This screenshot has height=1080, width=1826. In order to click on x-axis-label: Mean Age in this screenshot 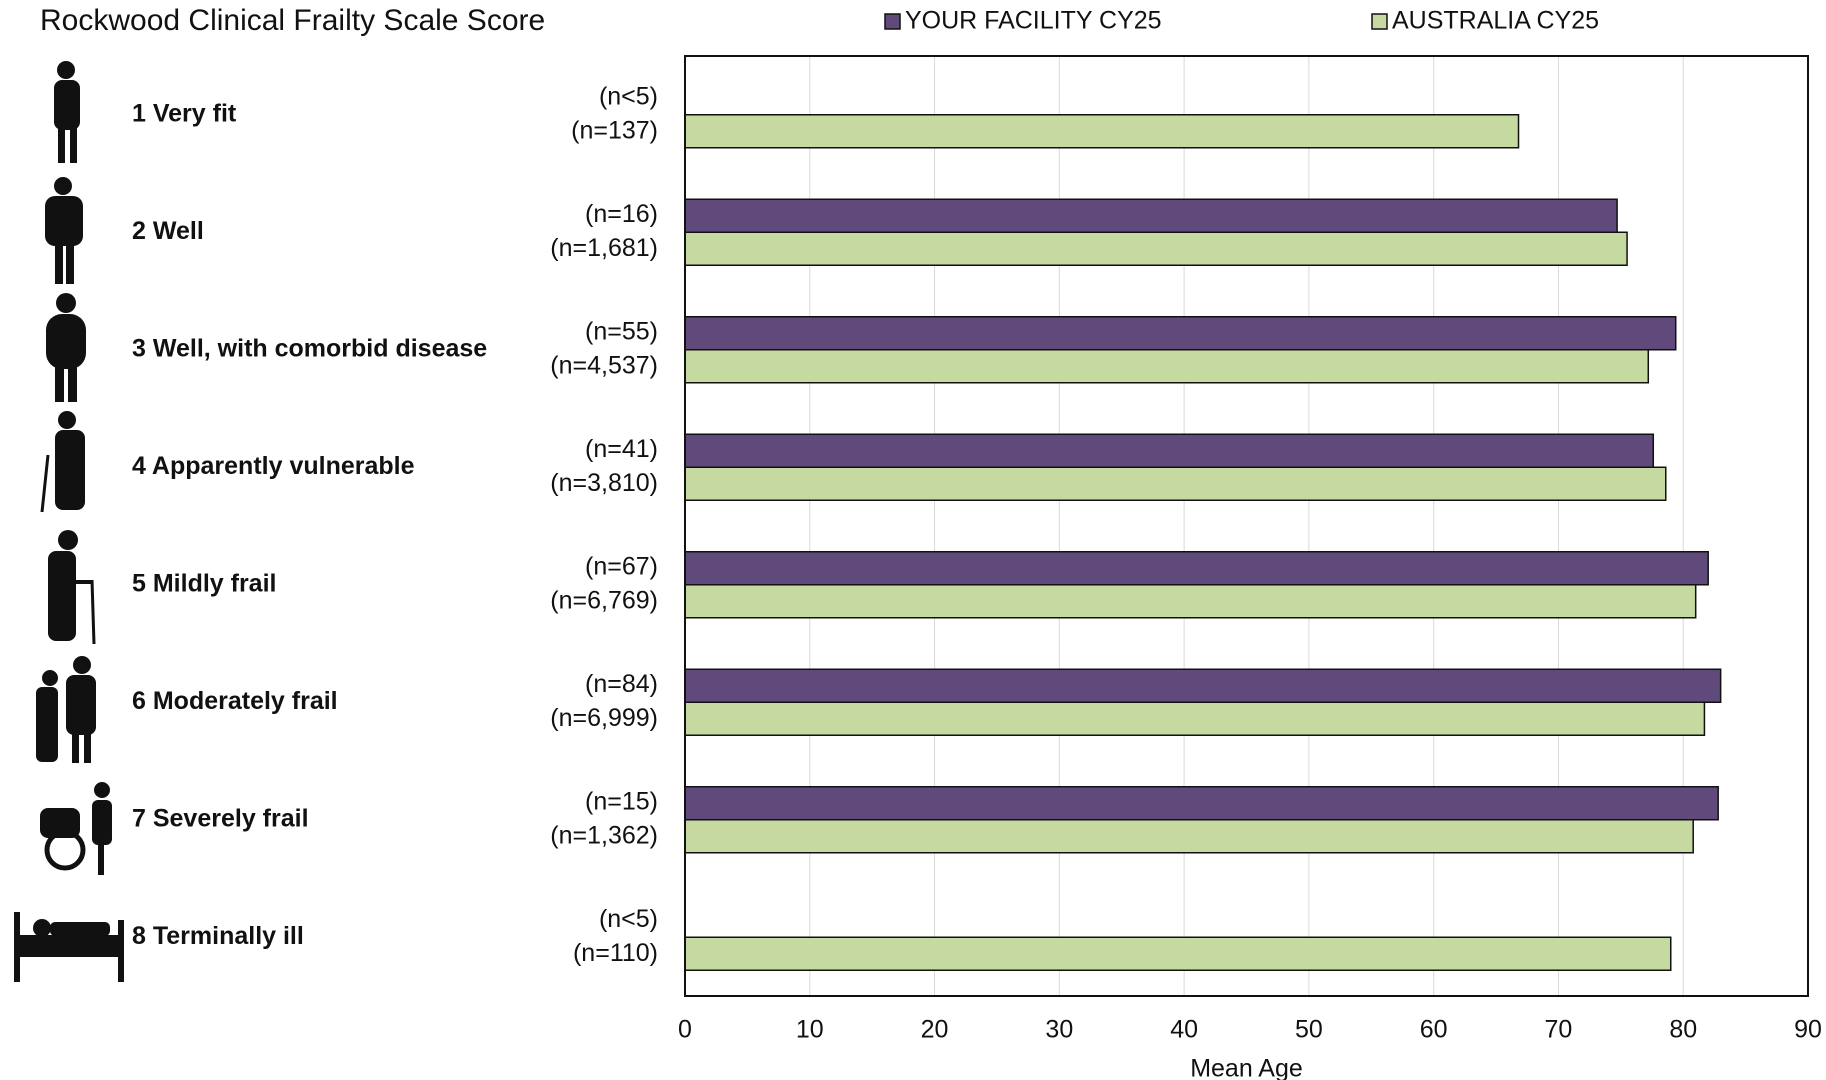, I will do `click(1246, 1067)`.